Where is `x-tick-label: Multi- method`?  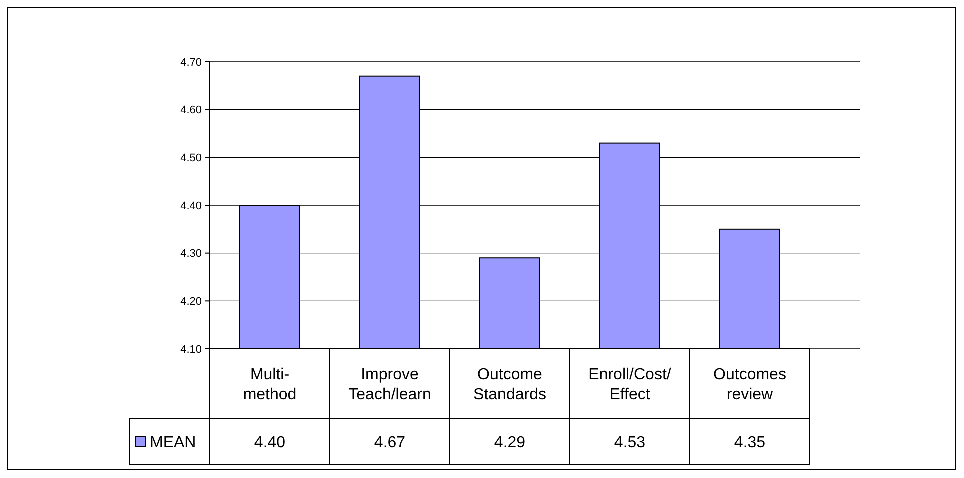
x-tick-label: Multi- method is located at coordinates (270, 385).